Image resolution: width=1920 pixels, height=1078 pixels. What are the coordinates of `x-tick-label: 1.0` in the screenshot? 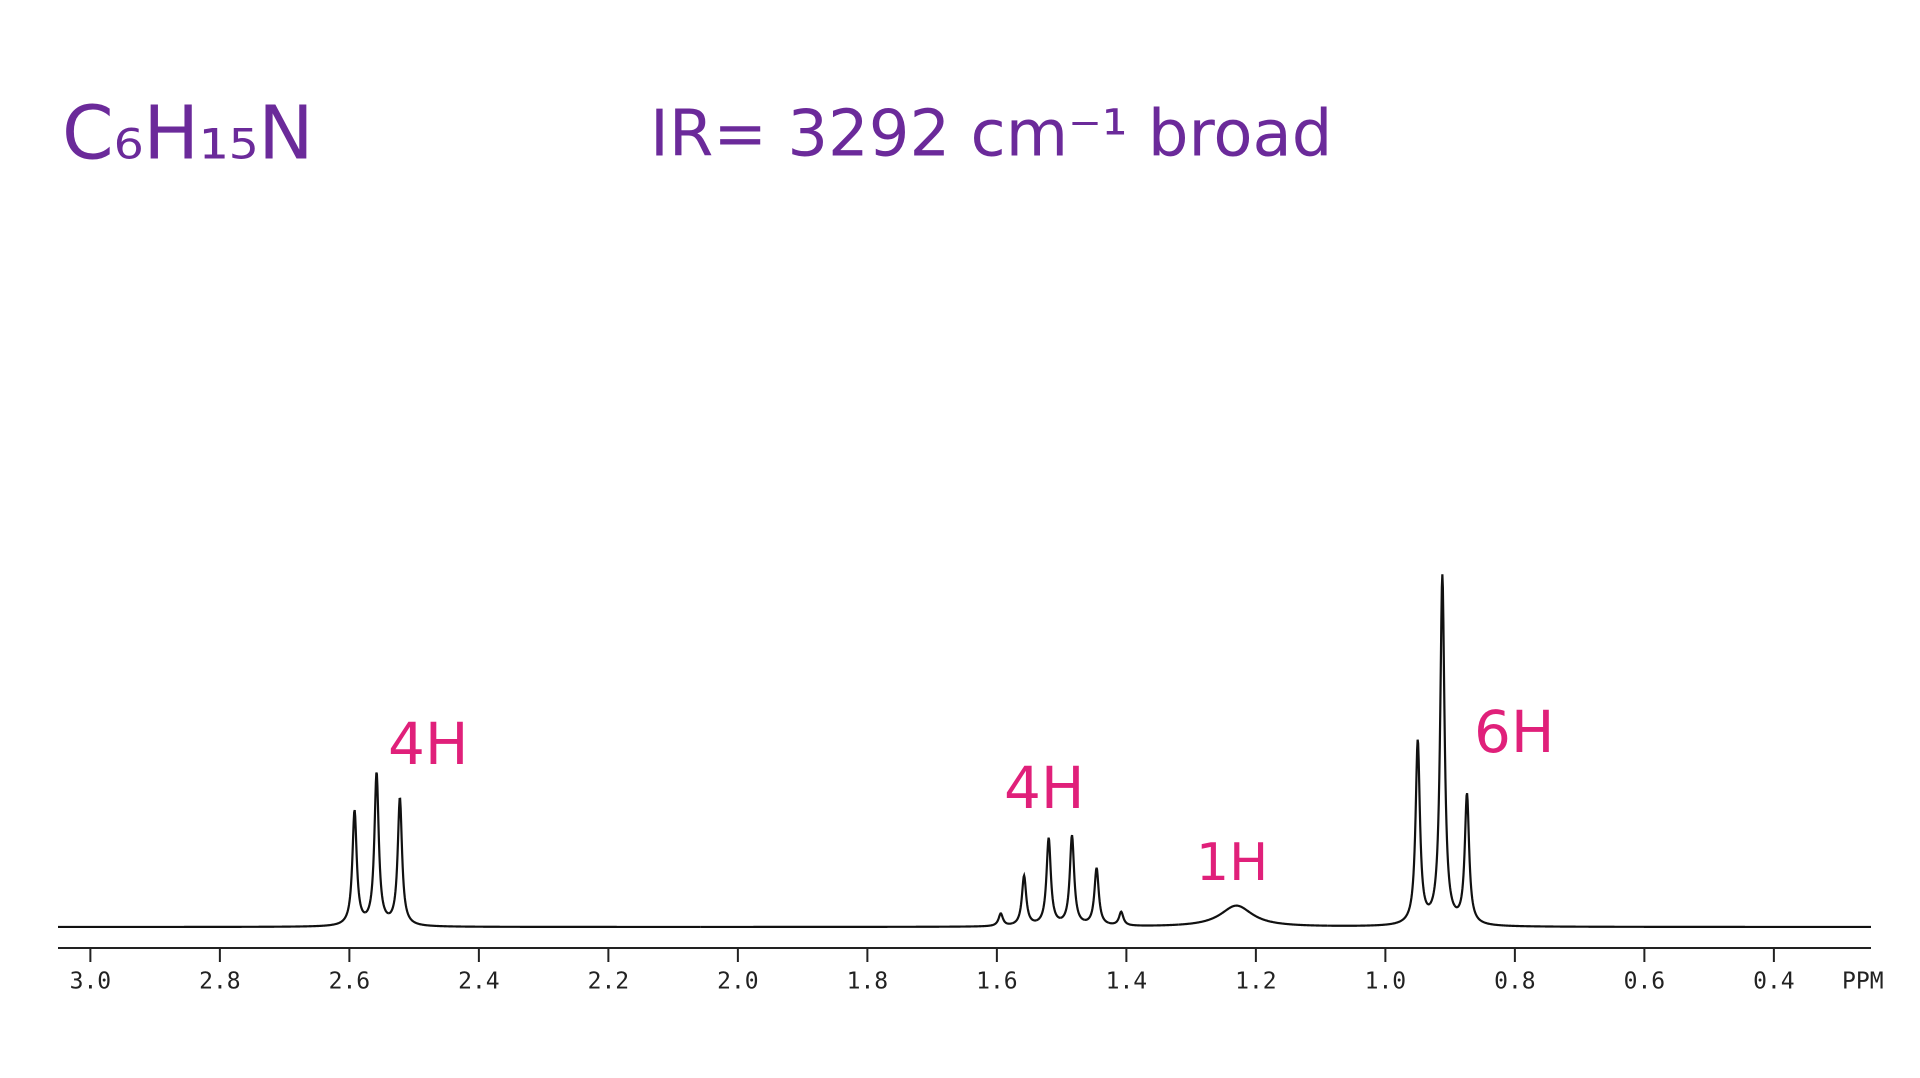 It's located at (1386, 982).